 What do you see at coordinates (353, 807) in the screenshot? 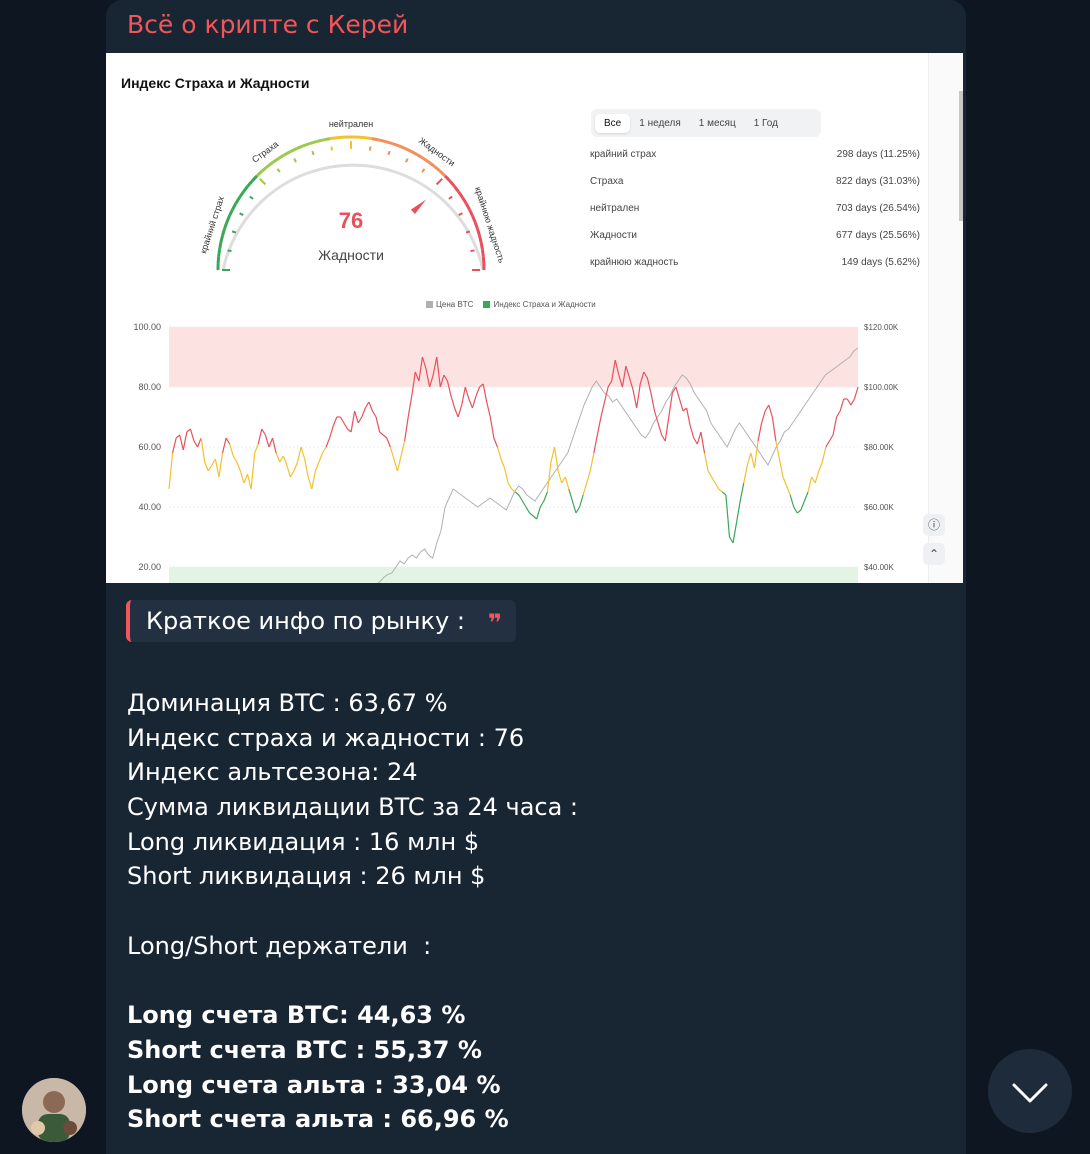
I see `message-line: Сумма ликвидации BTC за 24 часа :` at bounding box center [353, 807].